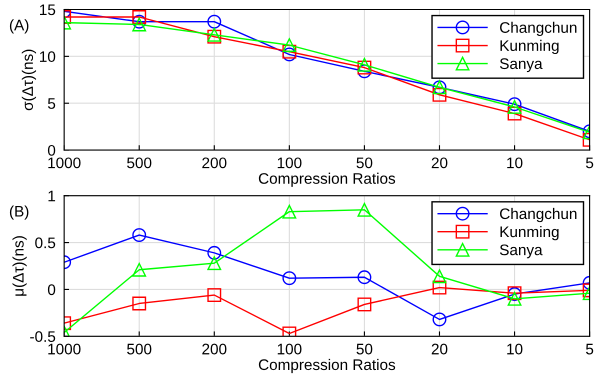  Describe the element at coordinates (48, 10) in the screenshot. I see `y-tick-label: 15` at that location.